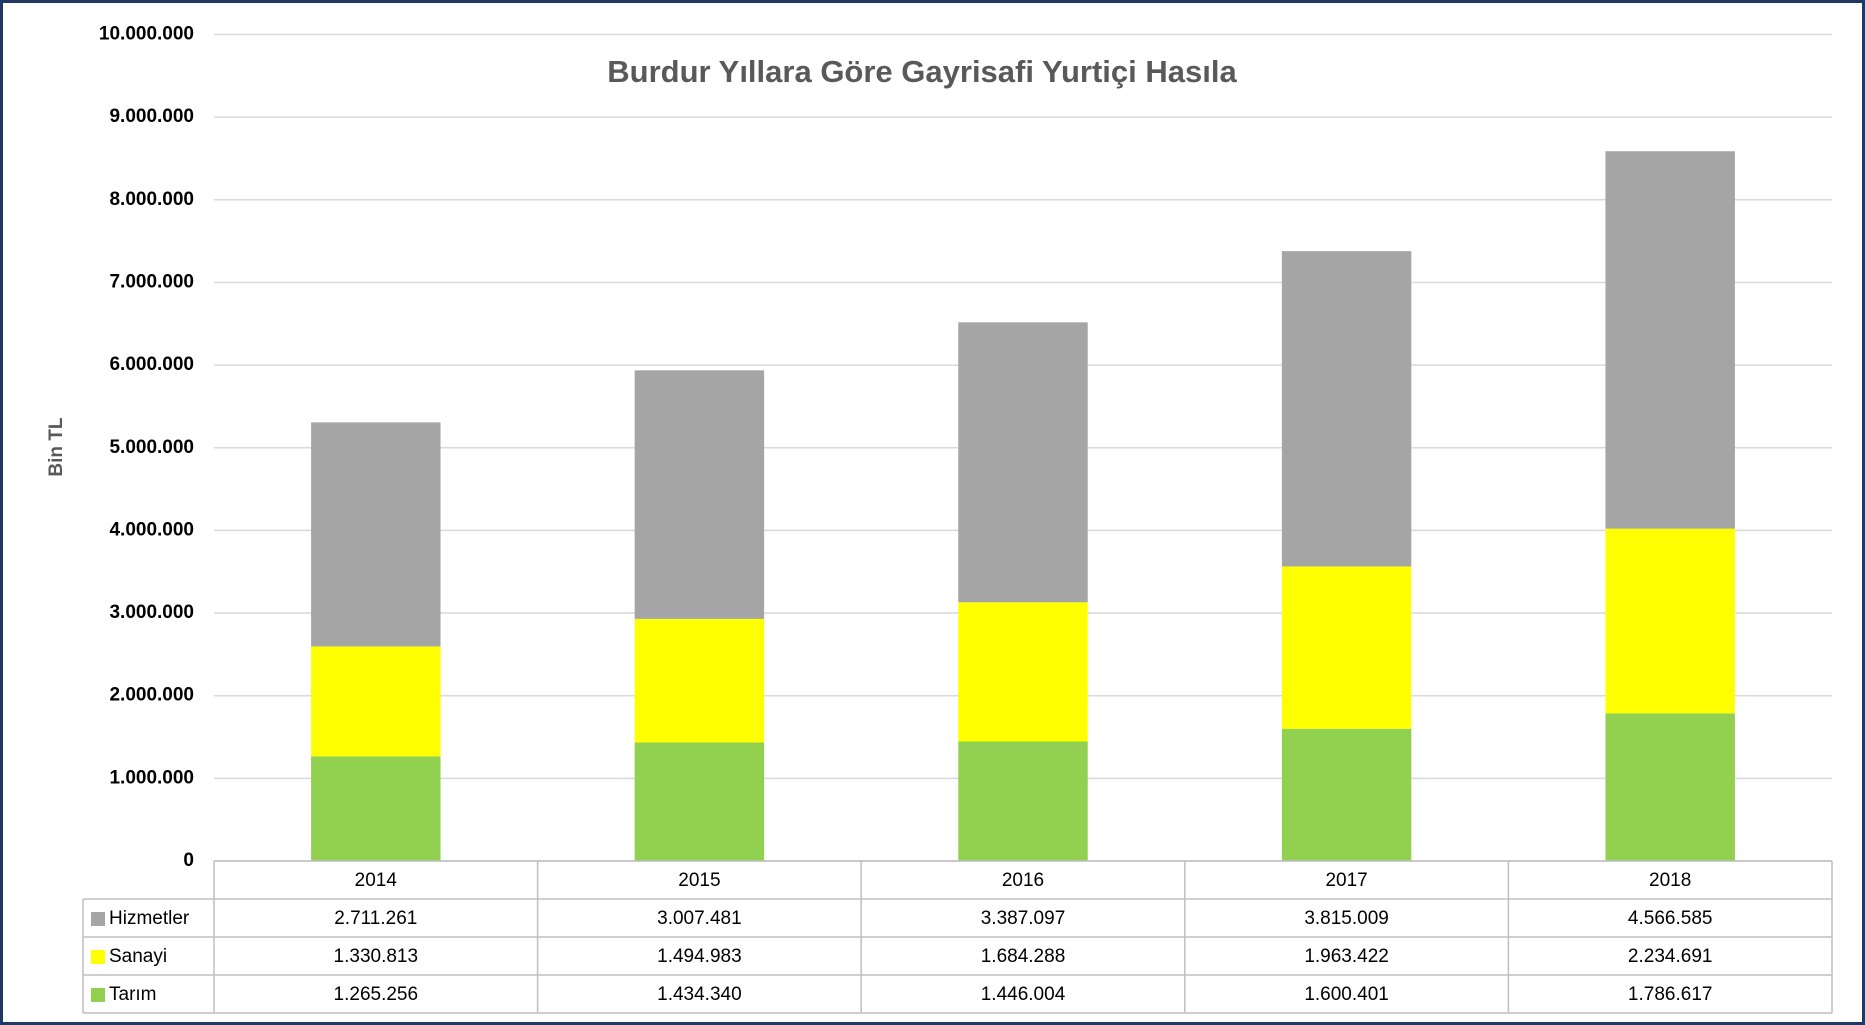 The width and height of the screenshot is (1865, 1025). What do you see at coordinates (1023, 956) in the screenshot?
I see `data-label: 1.684.288` at bounding box center [1023, 956].